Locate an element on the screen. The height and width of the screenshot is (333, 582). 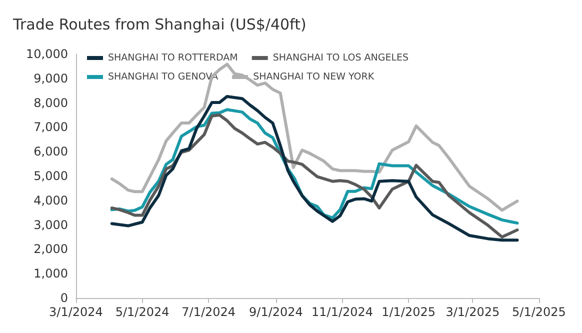
y-tick-label: 3,000 is located at coordinates (51, 225).